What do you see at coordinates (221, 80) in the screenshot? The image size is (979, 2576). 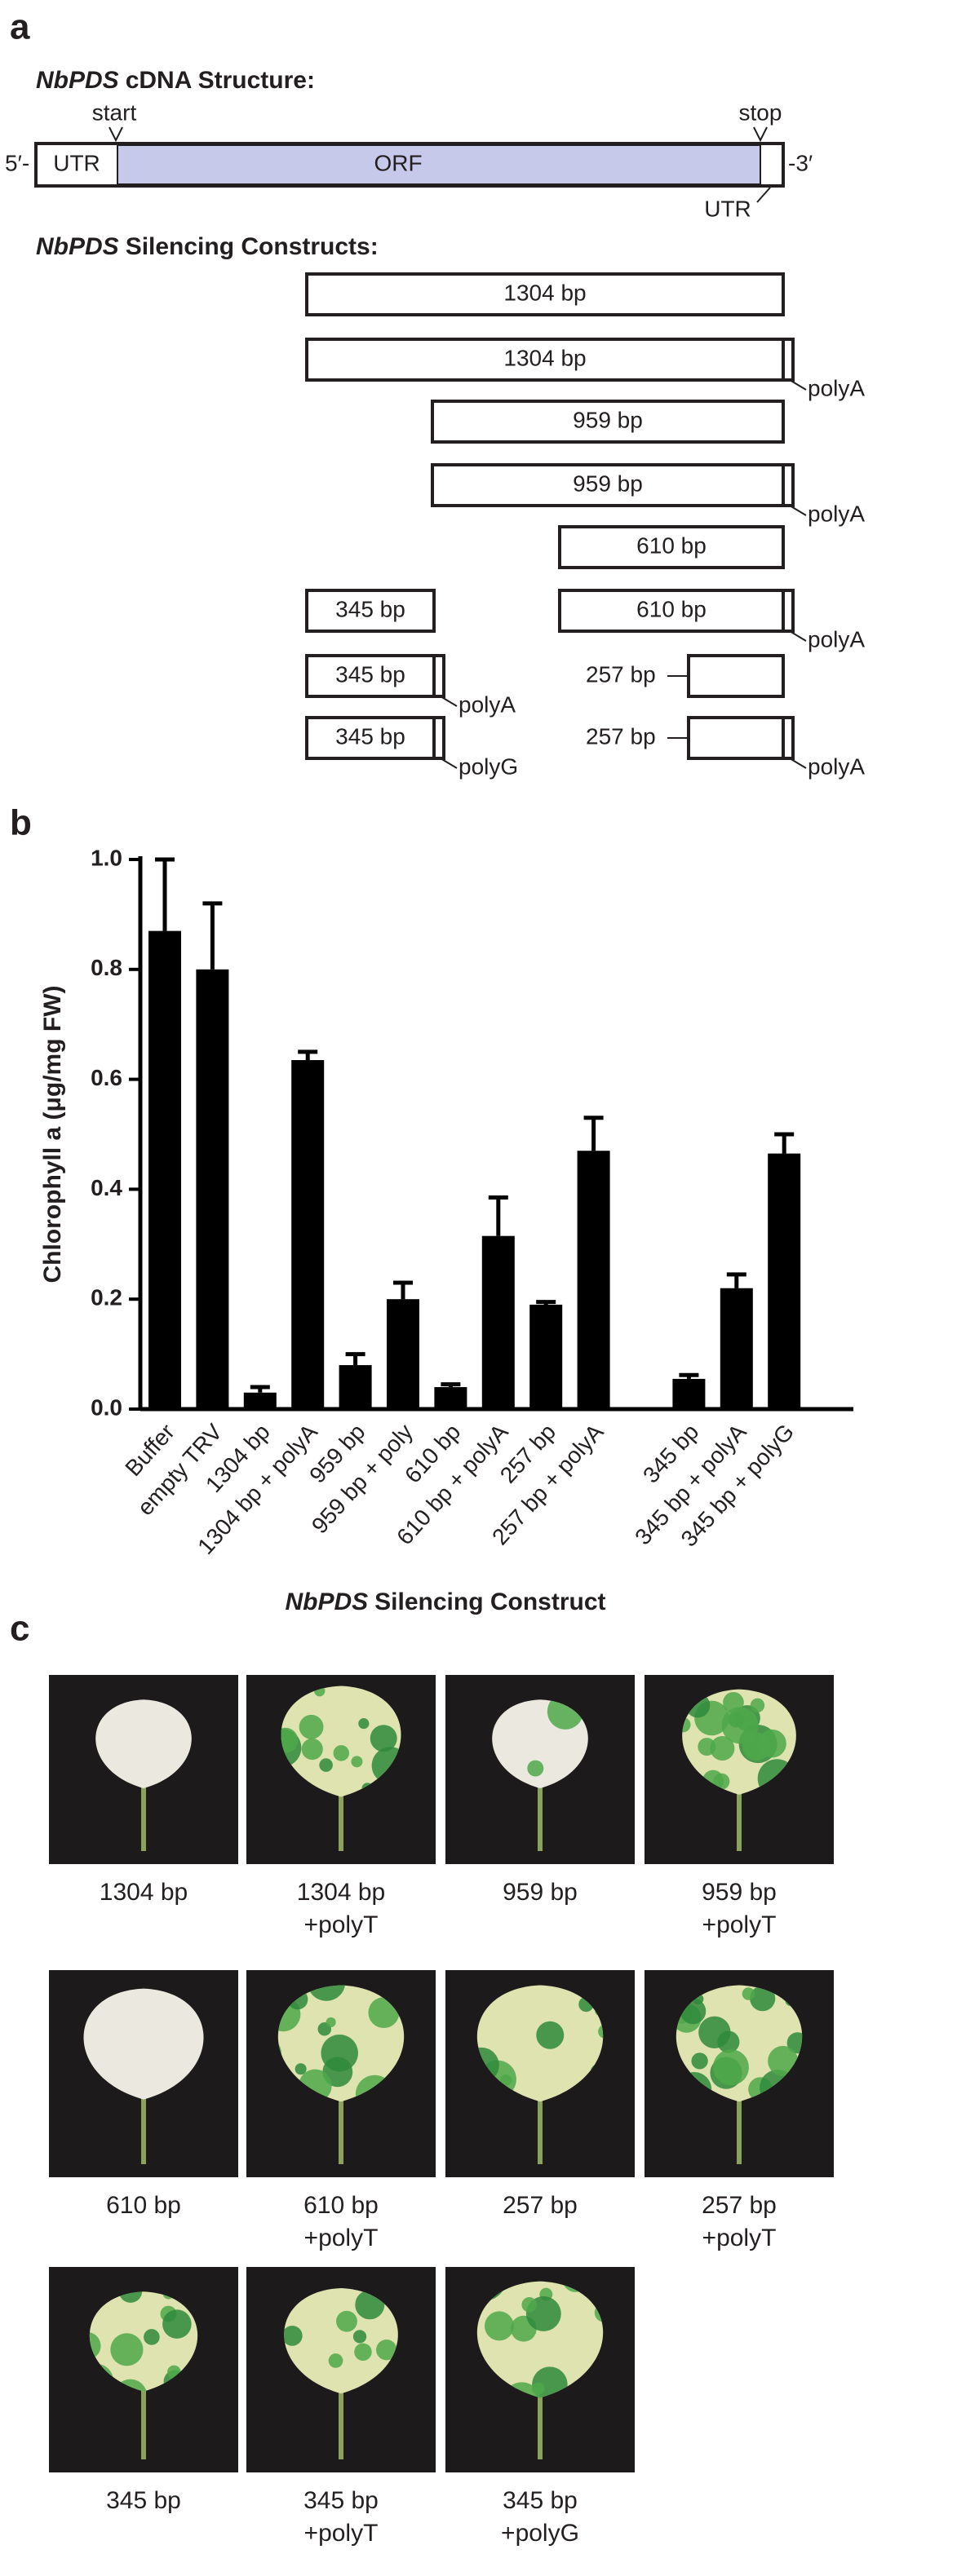 I see `heading-text: cDNA Structure:` at bounding box center [221, 80].